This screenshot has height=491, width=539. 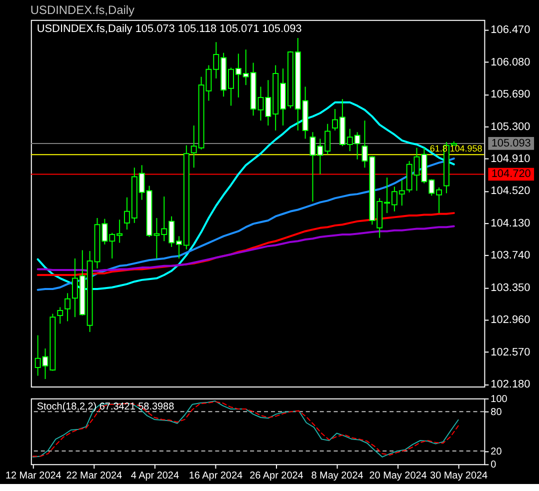 What do you see at coordinates (216, 476) in the screenshot?
I see `x-tick-label: 16 Apr 2024` at bounding box center [216, 476].